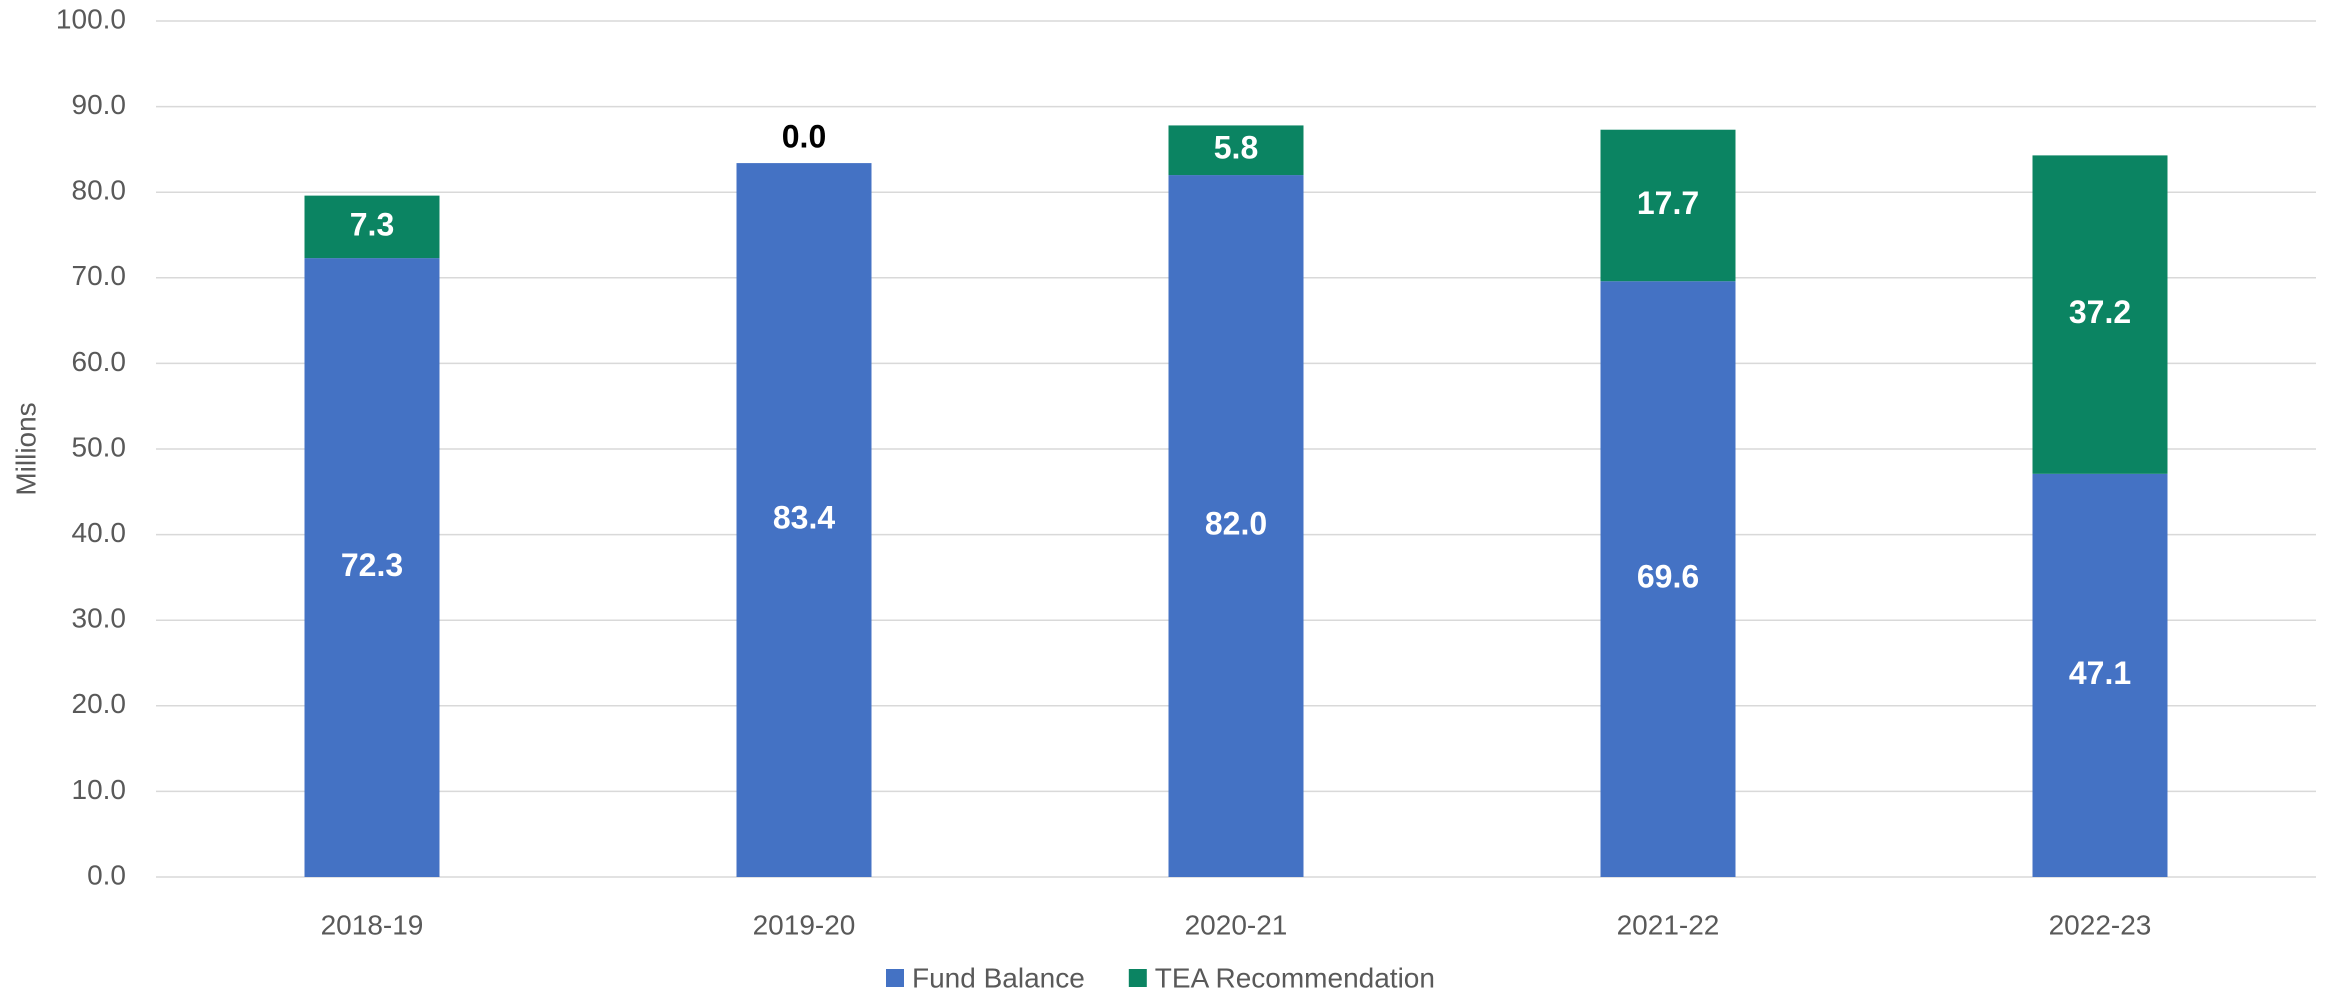 Image resolution: width=2331 pixels, height=1002 pixels. I want to click on x-tick-label: 2019-20, so click(804, 924).